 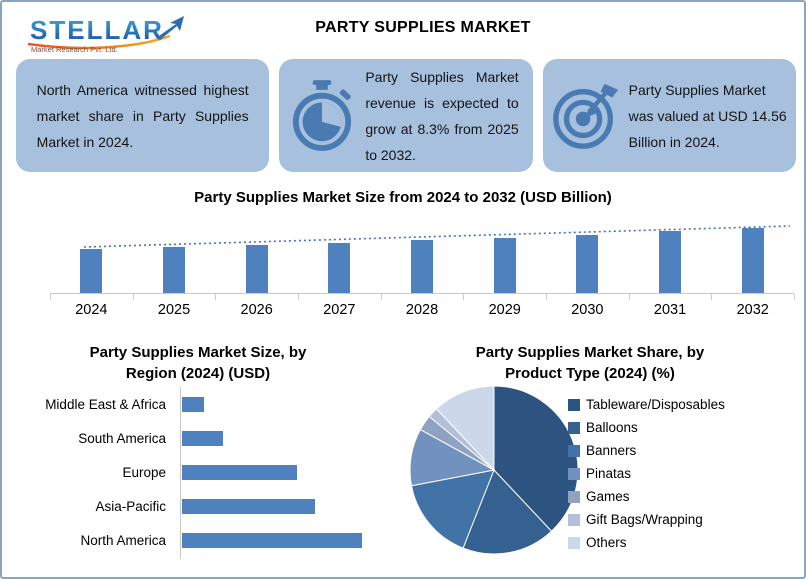 I want to click on logo-text: STELLAR, so click(x=97, y=30).